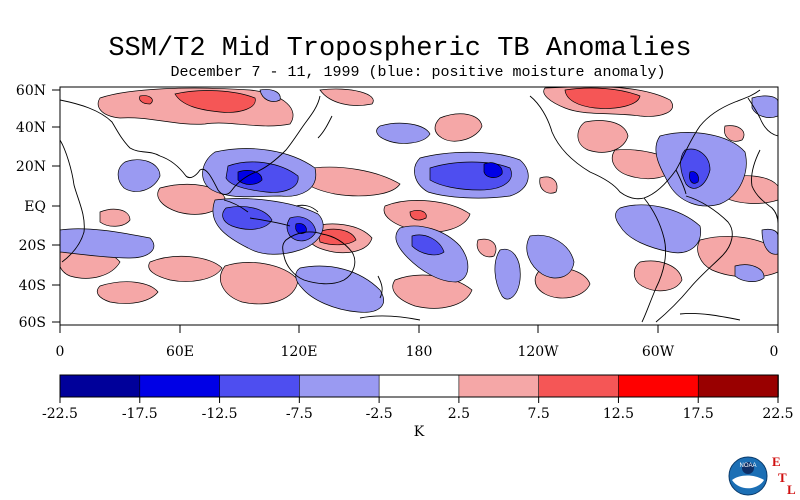  What do you see at coordinates (459, 414) in the screenshot?
I see `colorbar-tick-label: 2.5` at bounding box center [459, 414].